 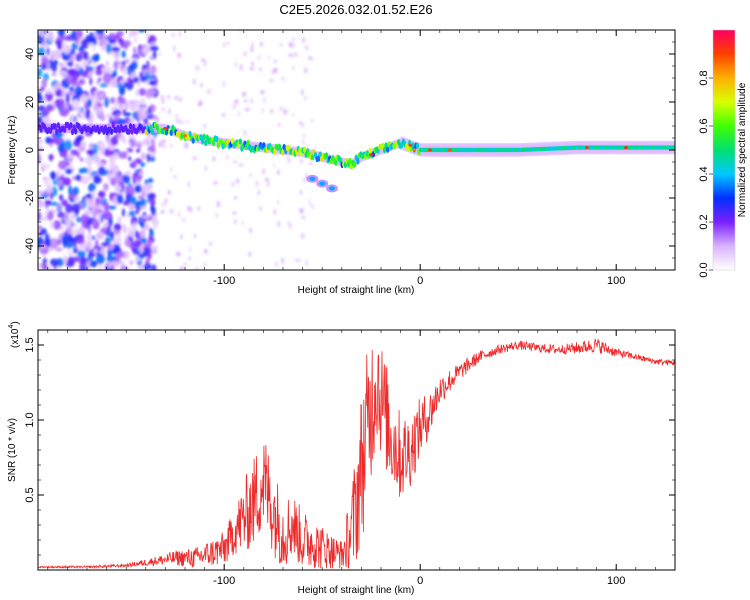 What do you see at coordinates (356, 157) in the screenshot?
I see `spectrogram-ridge-group` at bounding box center [356, 157].